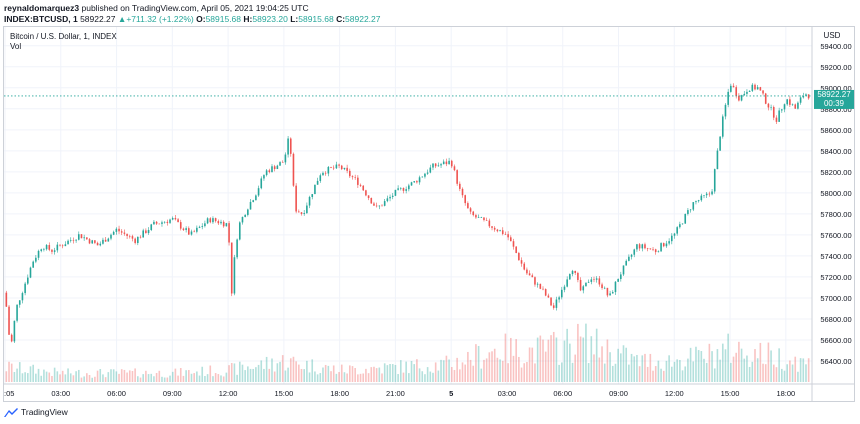 The height and width of the screenshot is (424, 860). I want to click on low-value: 58915.68, so click(316, 19).